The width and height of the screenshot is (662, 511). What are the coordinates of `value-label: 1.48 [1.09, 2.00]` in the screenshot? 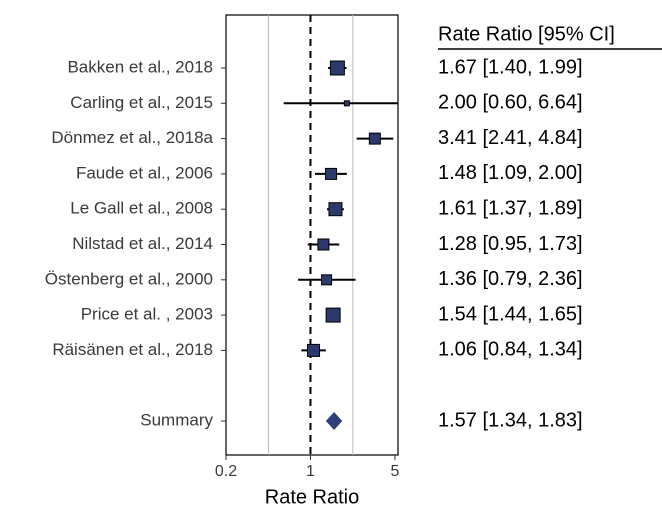 It's located at (510, 173).